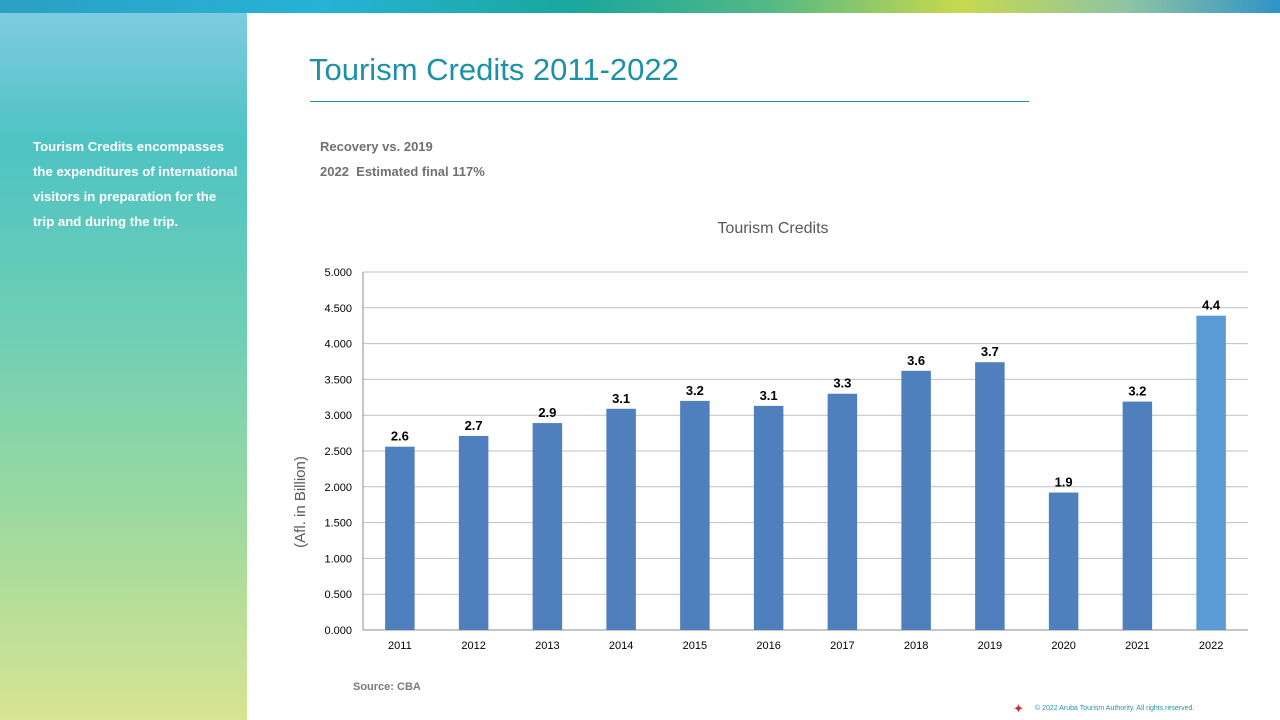  What do you see at coordinates (1137, 391) in the screenshot?
I see `data-label-2021: 3.2` at bounding box center [1137, 391].